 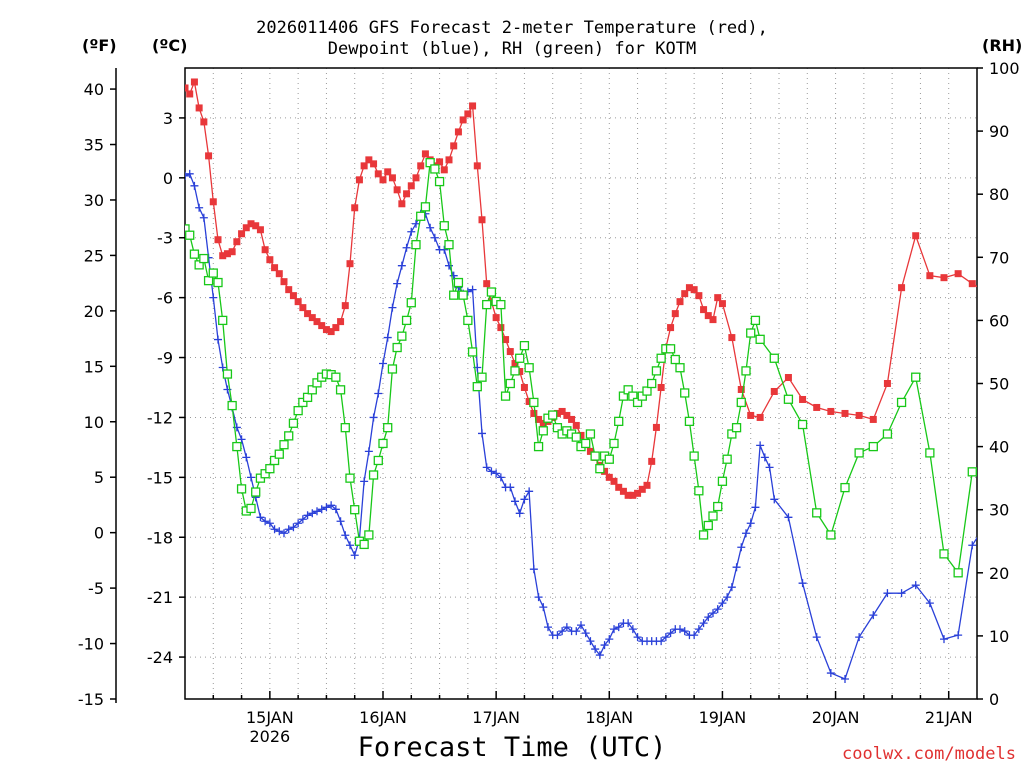 What do you see at coordinates (999, 510) in the screenshot?
I see `rh-tick-label: 30` at bounding box center [999, 510].